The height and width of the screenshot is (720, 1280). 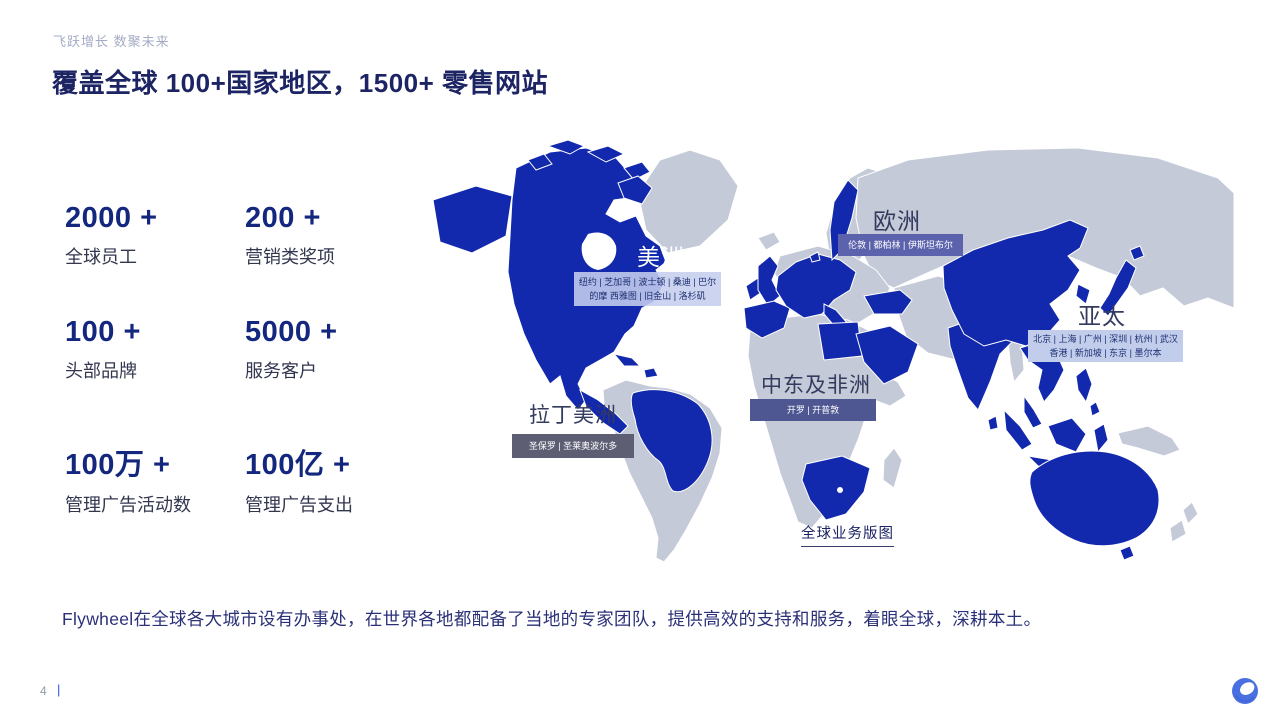 What do you see at coordinates (101, 371) in the screenshot?
I see `stat-label: 头部品牌` at bounding box center [101, 371].